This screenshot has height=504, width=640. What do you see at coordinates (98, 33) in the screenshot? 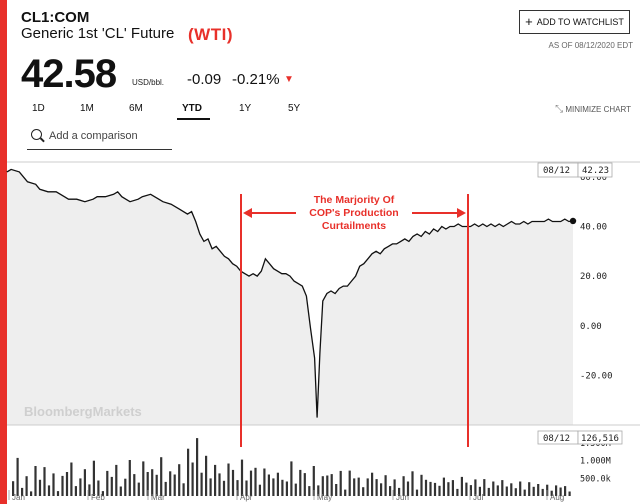
I see `security-name: Generic 1st 'CL' Future` at bounding box center [98, 33].